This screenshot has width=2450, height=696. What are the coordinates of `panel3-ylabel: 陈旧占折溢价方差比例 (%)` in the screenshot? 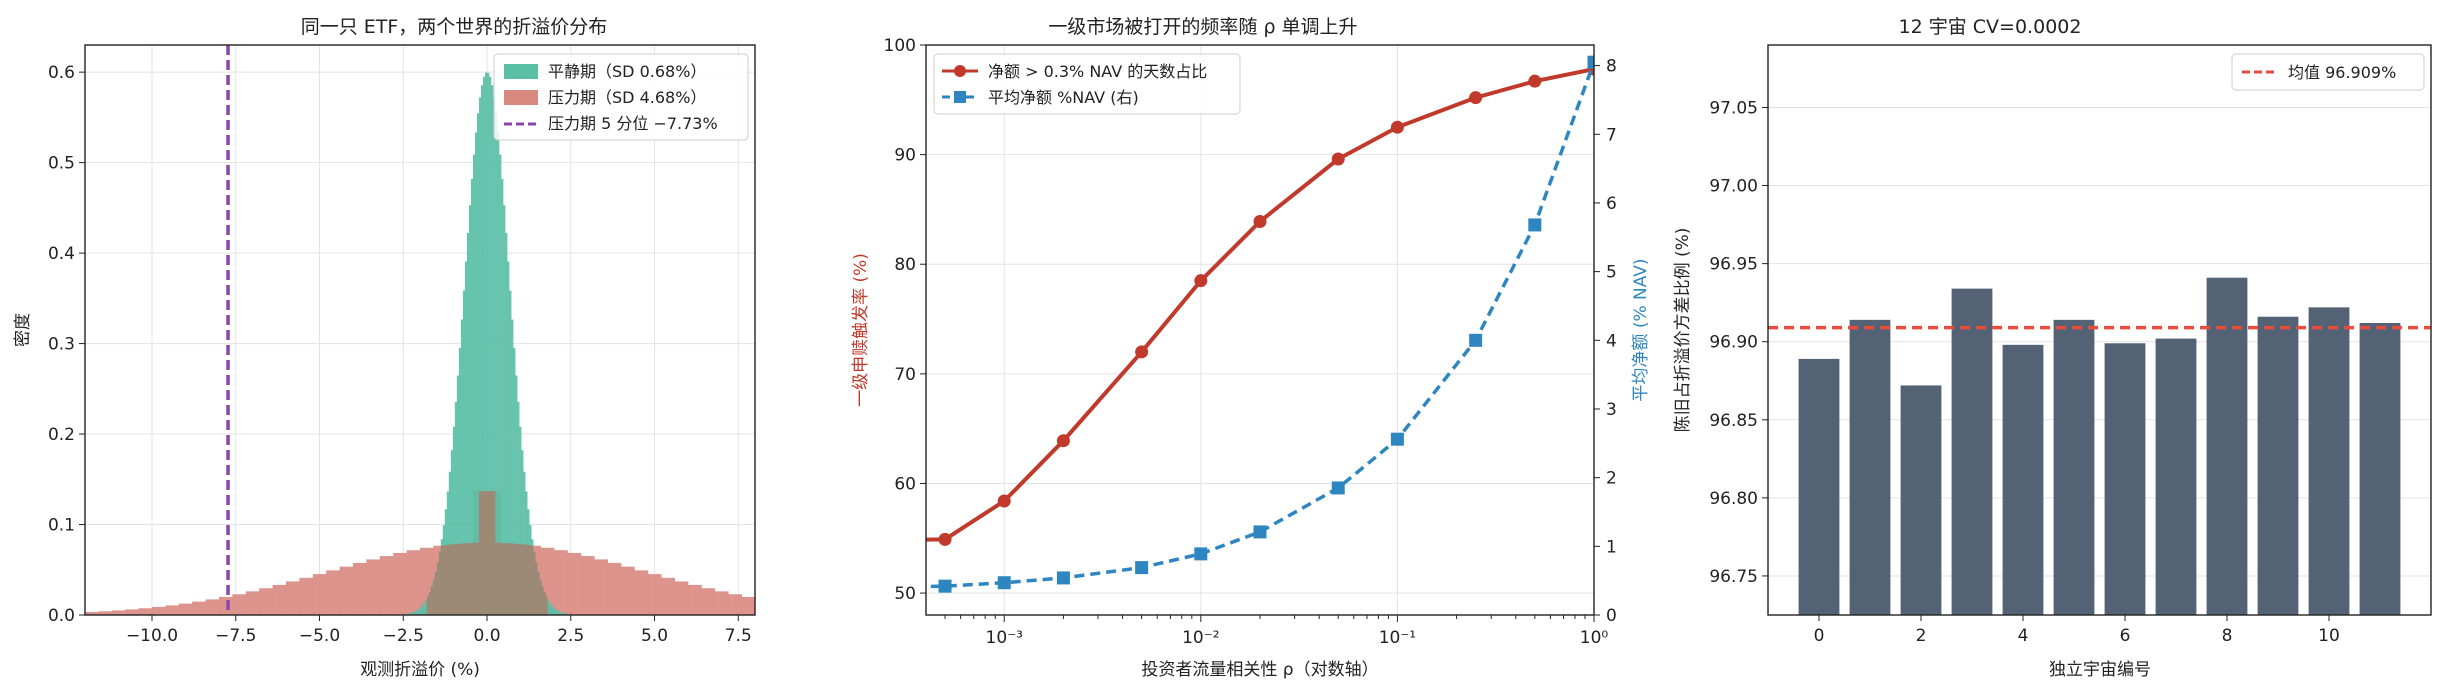 It's located at (1683, 330).